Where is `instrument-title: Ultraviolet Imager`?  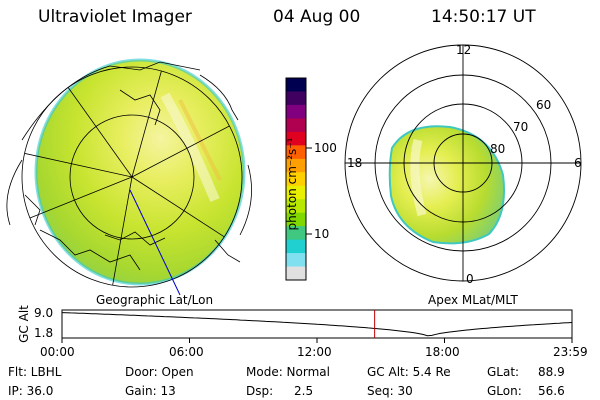
instrument-title: Ultraviolet Imager is located at coordinates (115, 17).